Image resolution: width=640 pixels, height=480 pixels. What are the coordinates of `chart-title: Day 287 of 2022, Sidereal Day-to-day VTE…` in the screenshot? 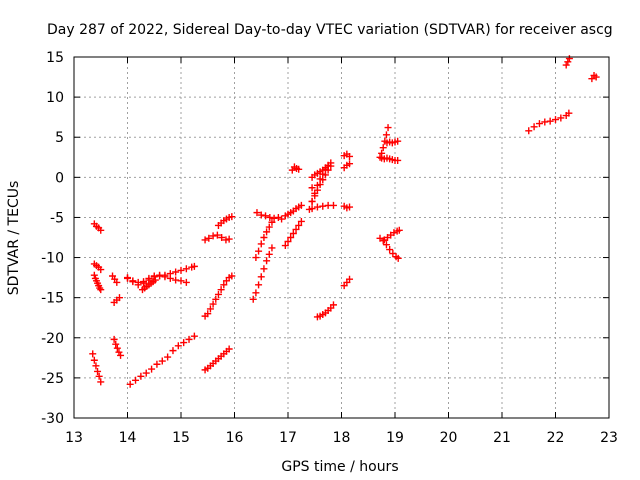 It's located at (330, 30).